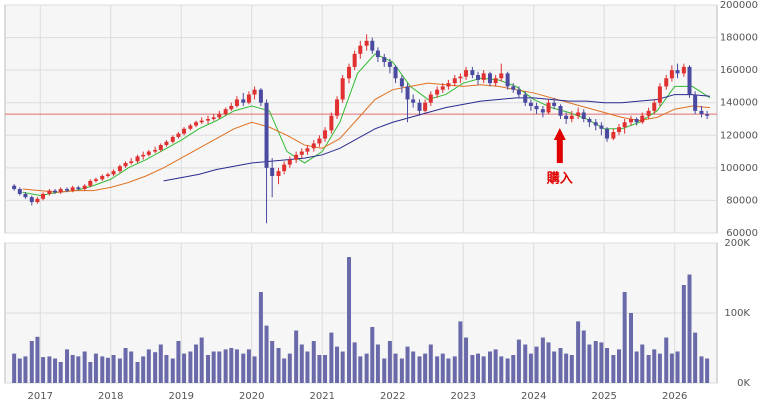 Image resolution: width=761 pixels, height=404 pixels. I want to click on y-tick-label: 80000, so click(742, 200).